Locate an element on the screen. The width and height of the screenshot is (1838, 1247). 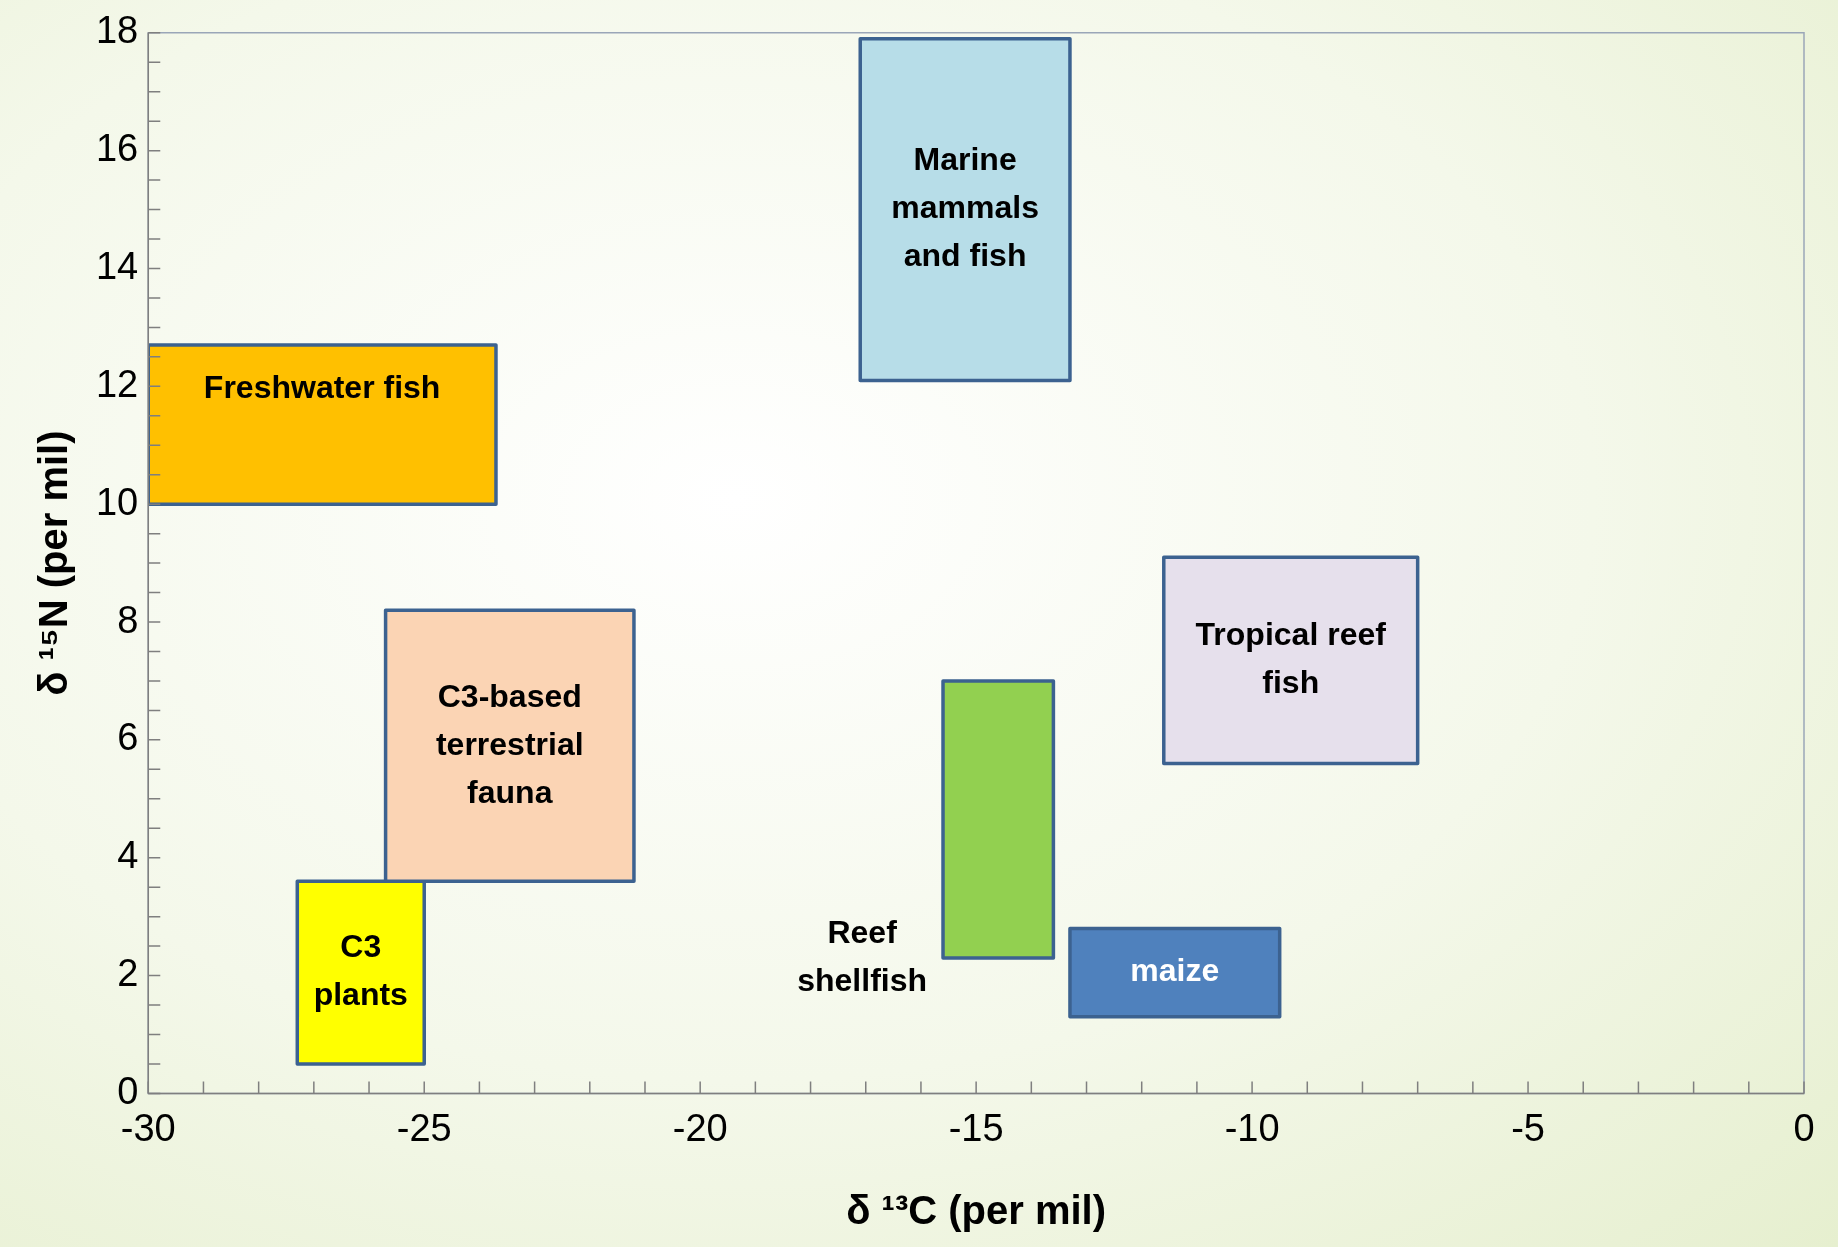
x-tick-label: 0 is located at coordinates (1804, 1127).